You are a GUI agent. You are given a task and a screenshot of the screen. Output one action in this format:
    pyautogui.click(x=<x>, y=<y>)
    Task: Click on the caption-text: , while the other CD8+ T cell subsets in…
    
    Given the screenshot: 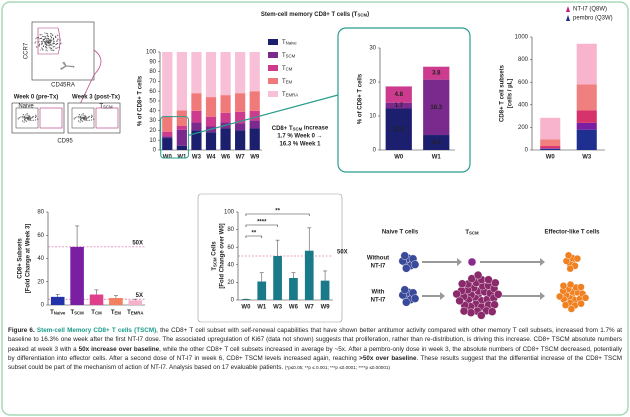 What is the action you would take?
    pyautogui.click(x=315, y=353)
    